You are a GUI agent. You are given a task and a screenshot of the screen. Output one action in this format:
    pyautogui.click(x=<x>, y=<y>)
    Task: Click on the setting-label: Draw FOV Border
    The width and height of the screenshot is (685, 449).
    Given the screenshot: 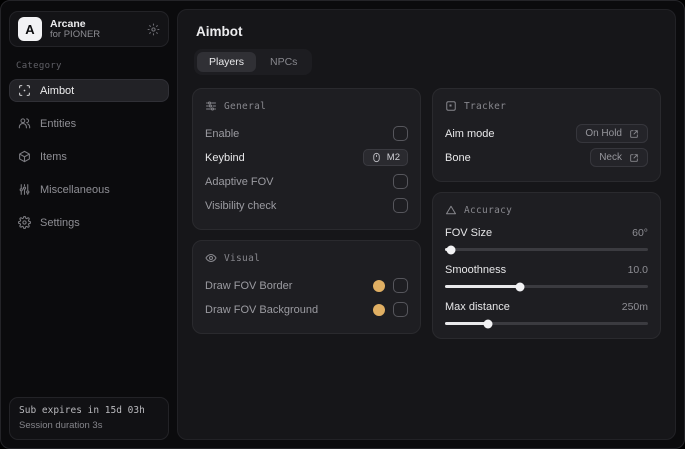 What is the action you would take?
    pyautogui.click(x=249, y=285)
    